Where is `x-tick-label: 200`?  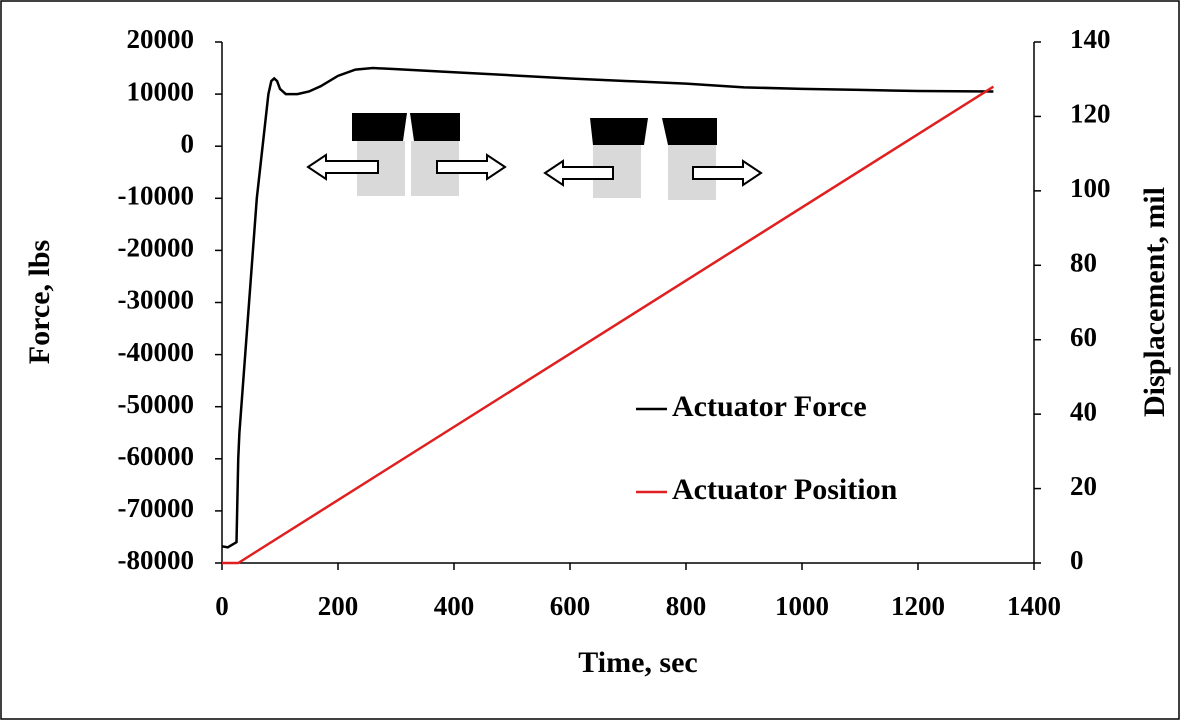
x-tick-label: 200 is located at coordinates (338, 606).